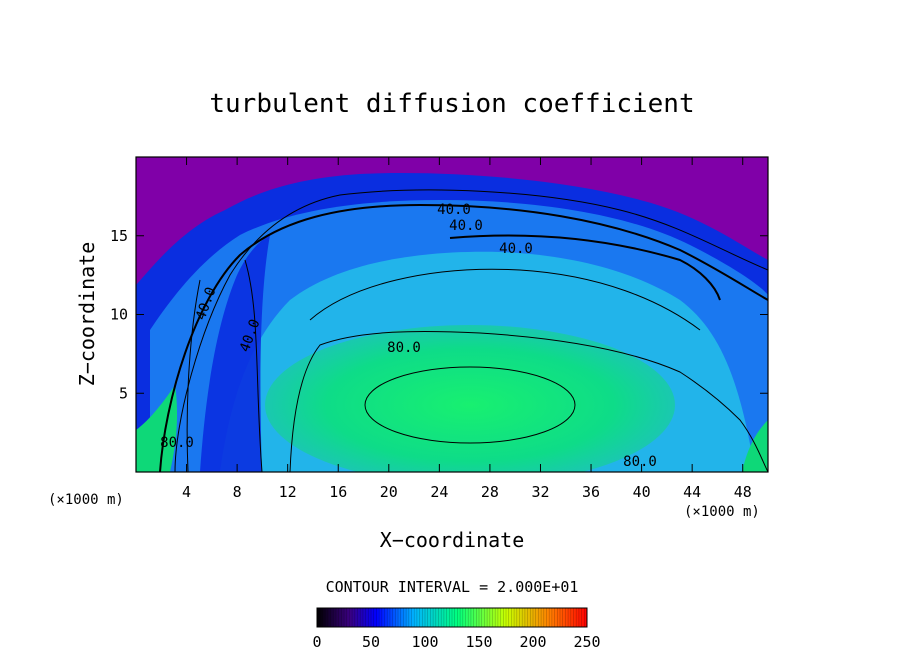 This screenshot has height=654, width=904. What do you see at coordinates (456, 642) in the screenshot?
I see `colorbar-ticks: 0 50 100 150 200 250` at bounding box center [456, 642].